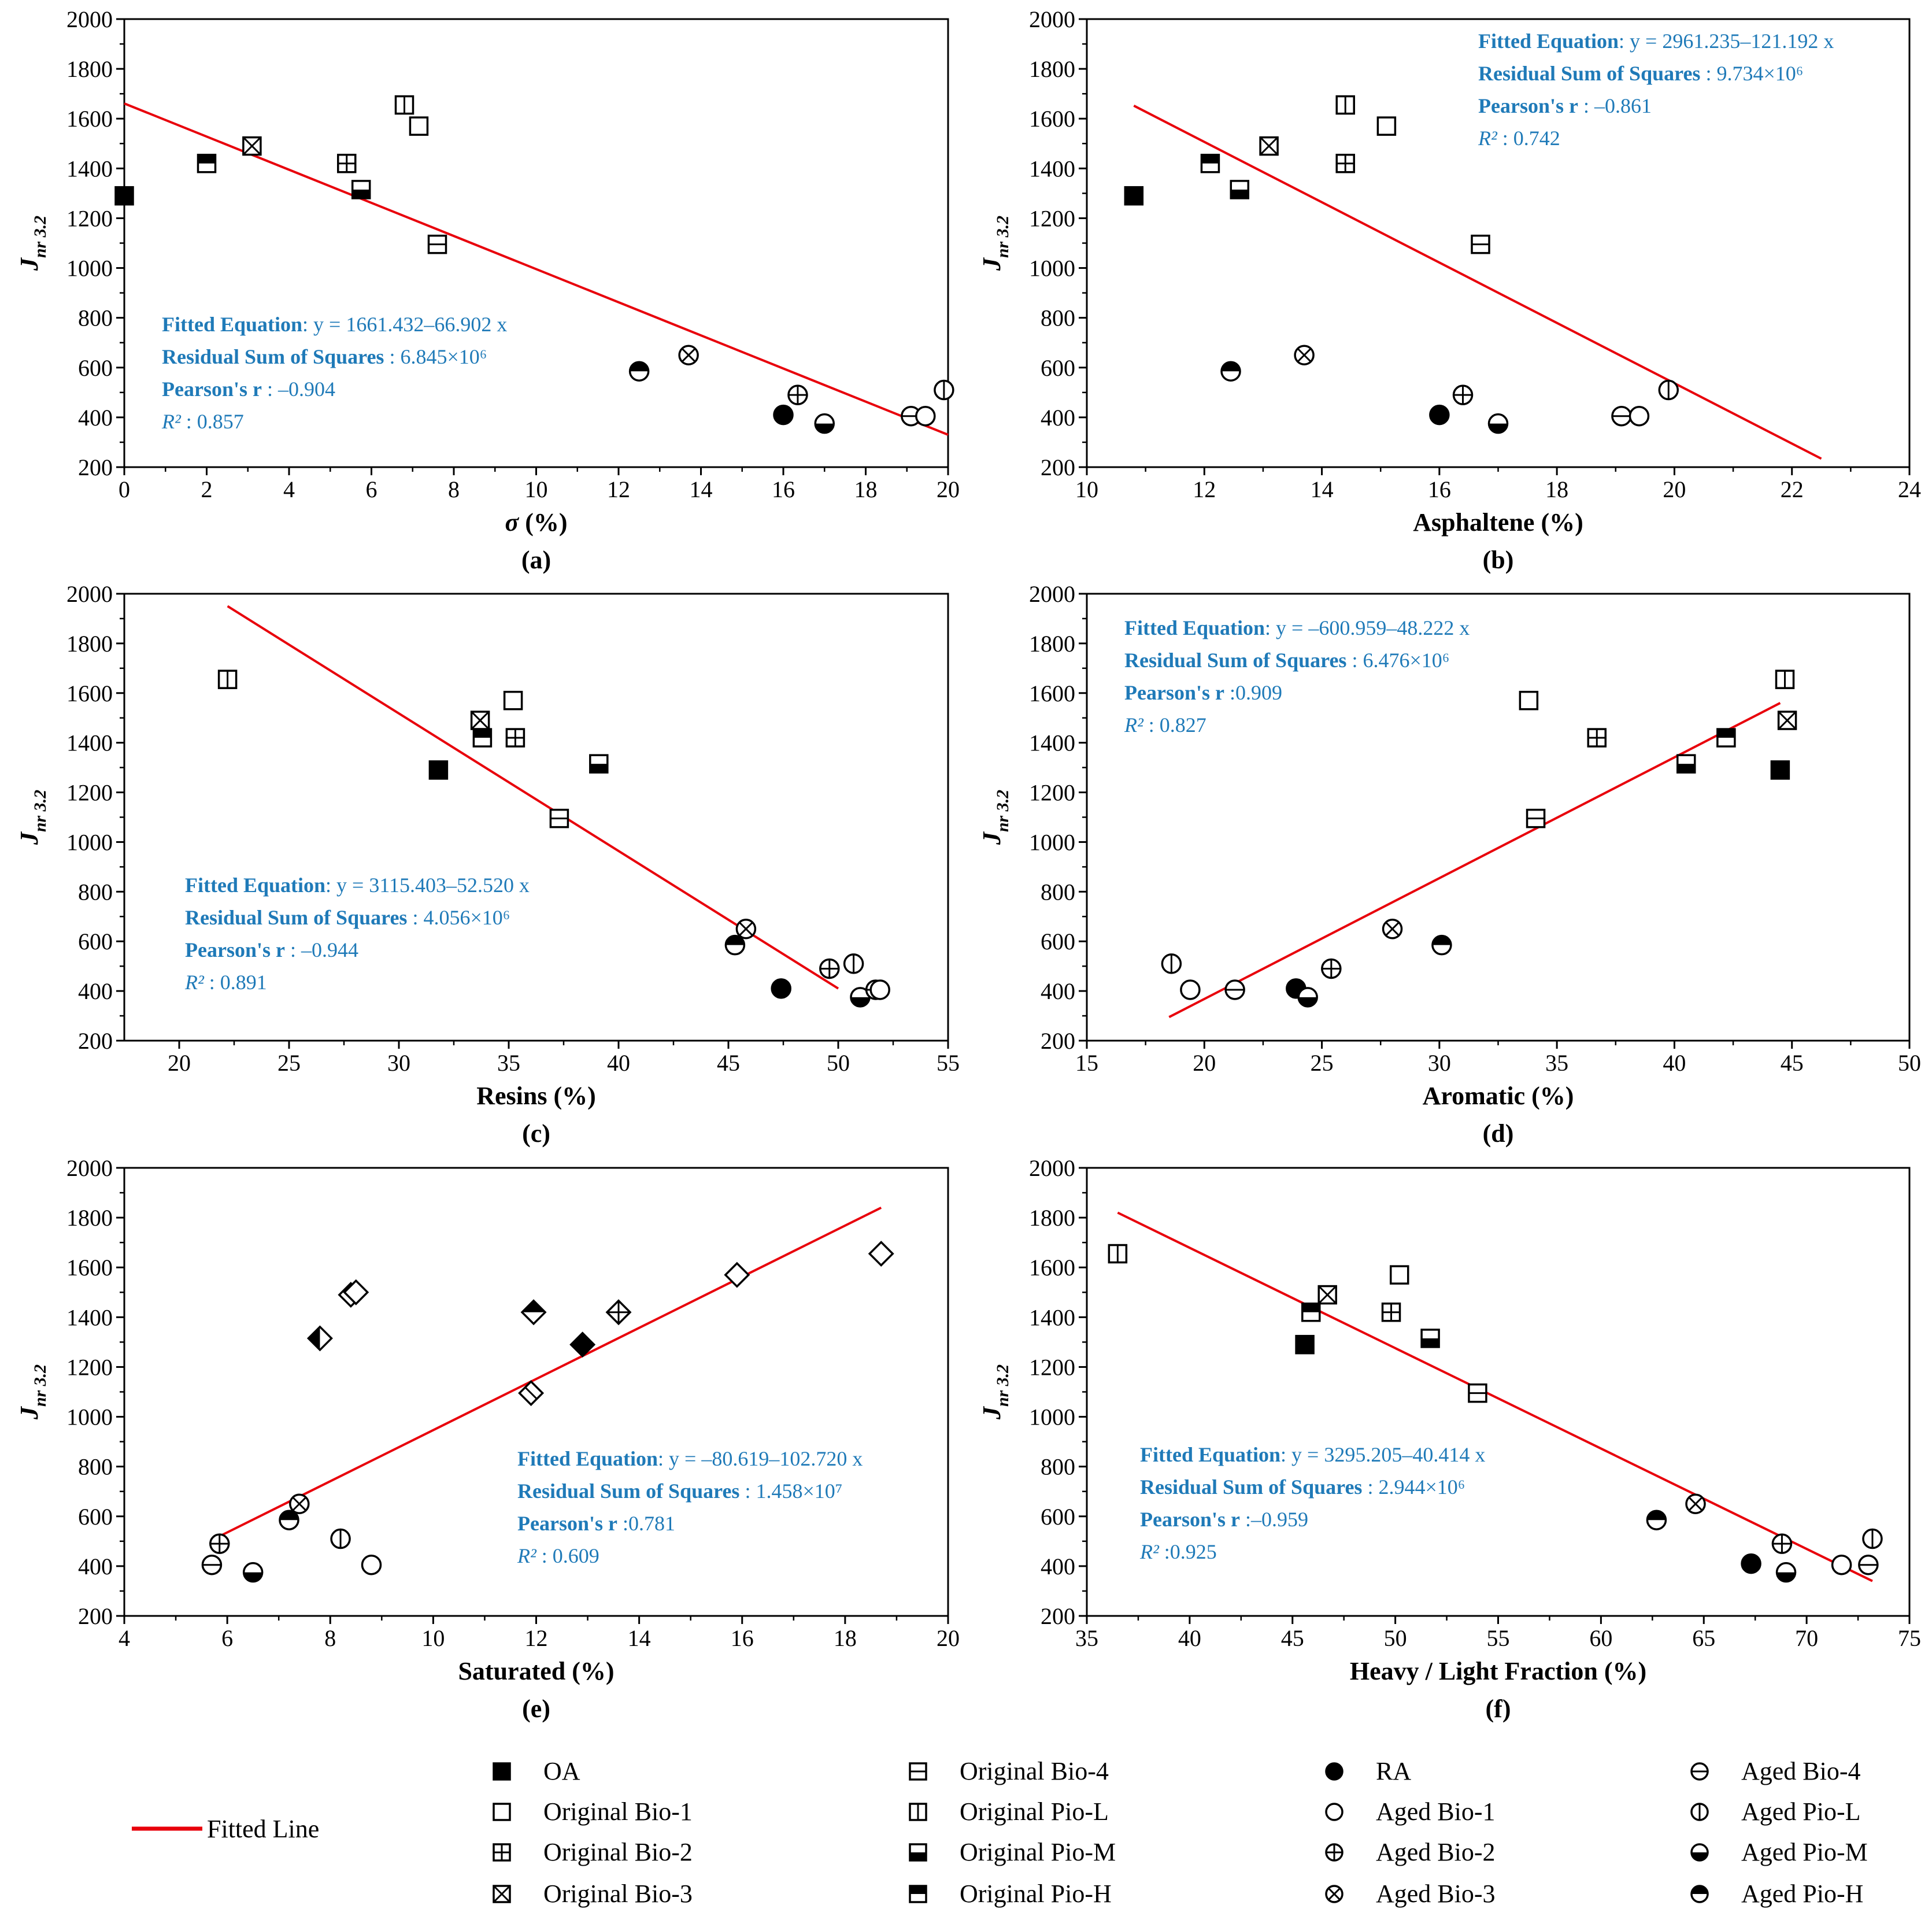 This screenshot has height=1931, width=1932. Describe the element at coordinates (322, 949) in the screenshot. I see `equation-value: : –0.944` at that location.